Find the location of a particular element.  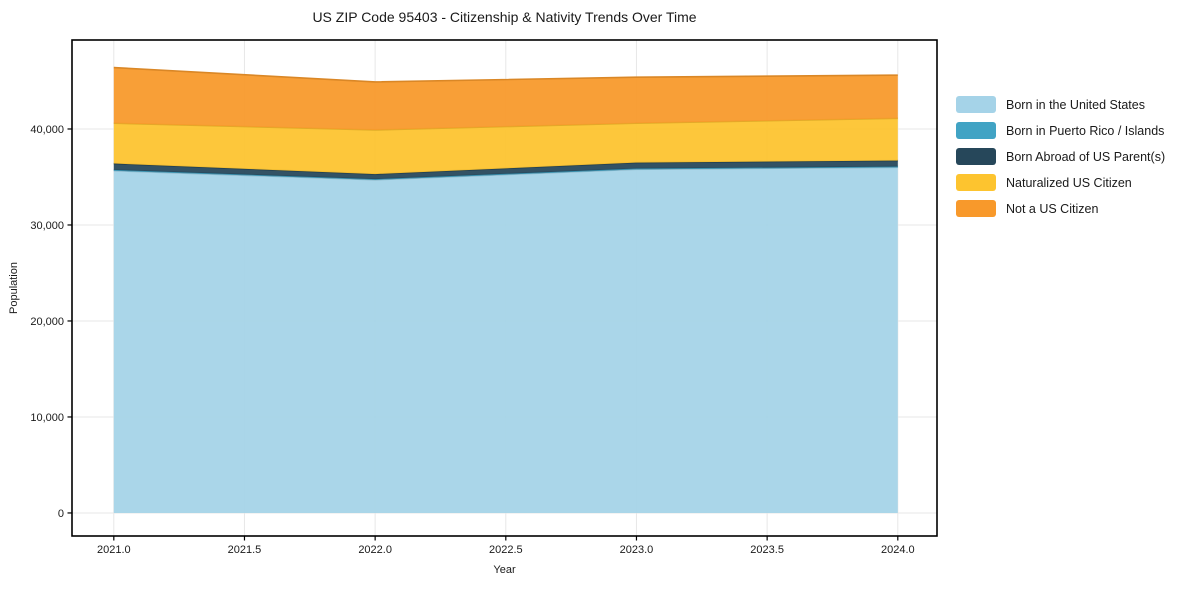

legend-item: Not a US Citizen is located at coordinates (1060, 208).